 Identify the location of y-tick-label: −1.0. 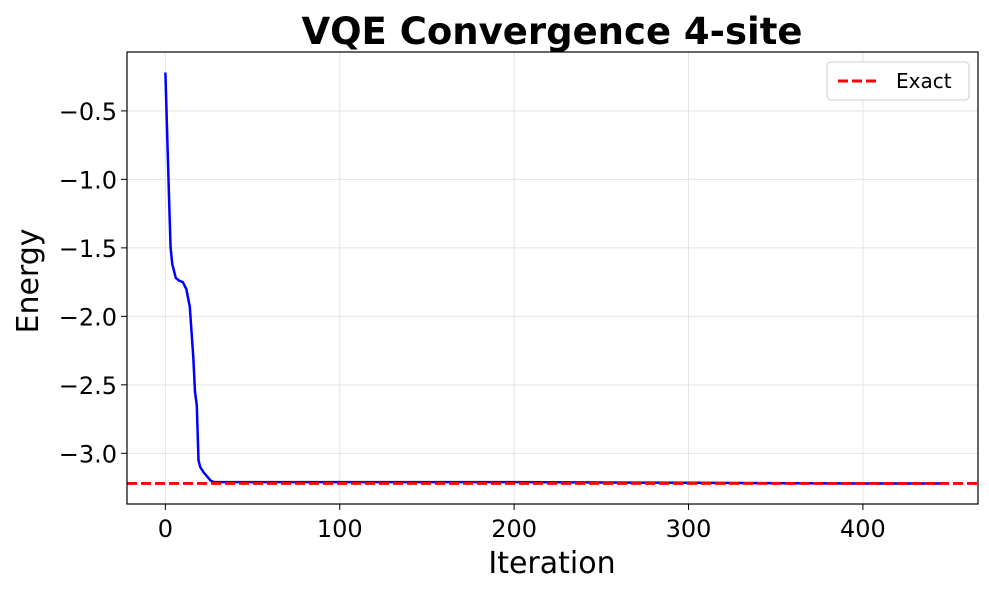
(88, 180).